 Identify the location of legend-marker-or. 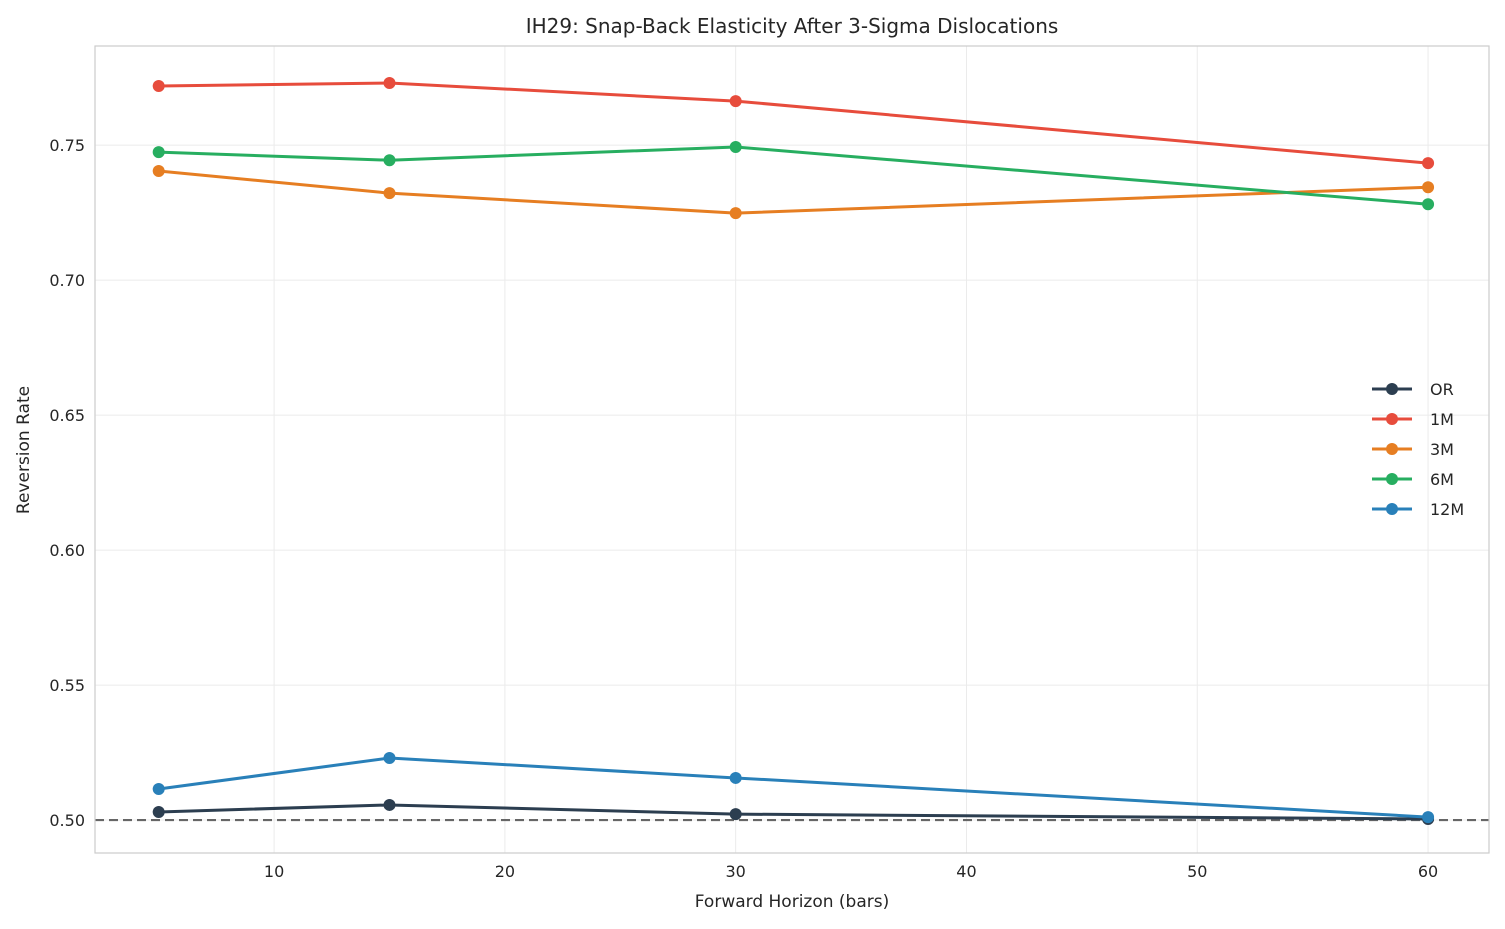
(1392, 389).